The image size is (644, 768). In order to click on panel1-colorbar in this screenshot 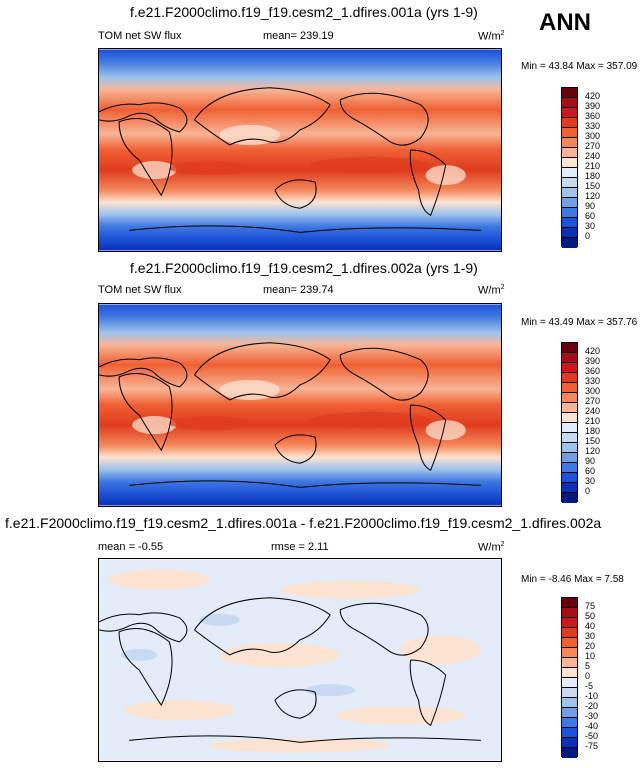, I will do `click(569, 167)`.